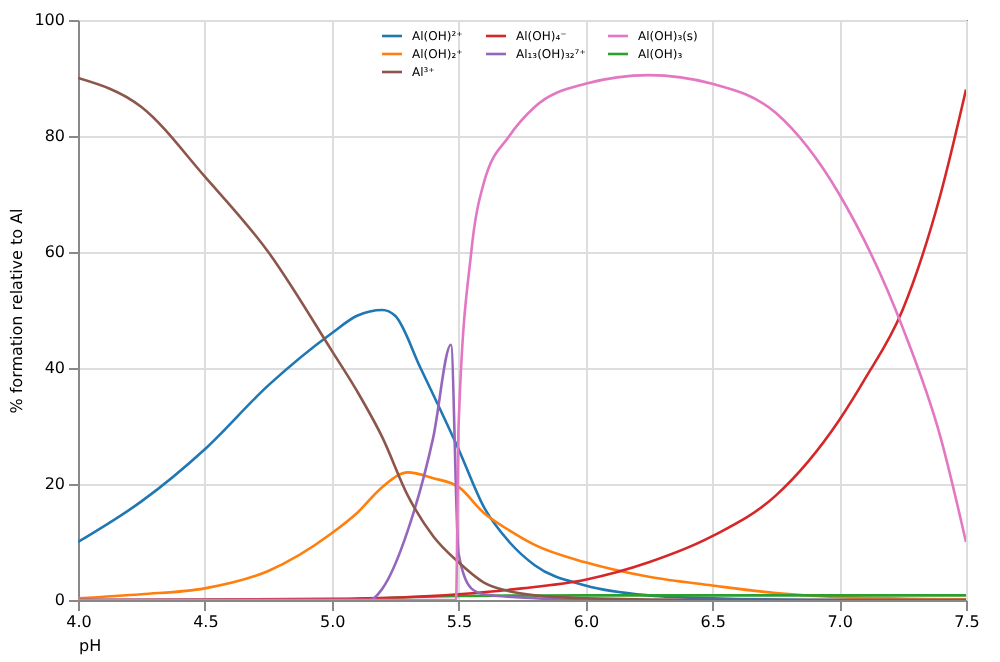  What do you see at coordinates (90, 646) in the screenshot?
I see `x-axis-title: pH` at bounding box center [90, 646].